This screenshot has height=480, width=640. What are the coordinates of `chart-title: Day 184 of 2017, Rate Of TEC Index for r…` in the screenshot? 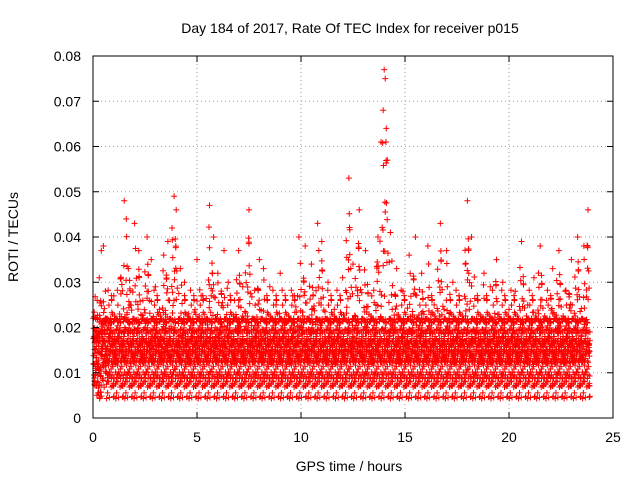 It's located at (350, 28).